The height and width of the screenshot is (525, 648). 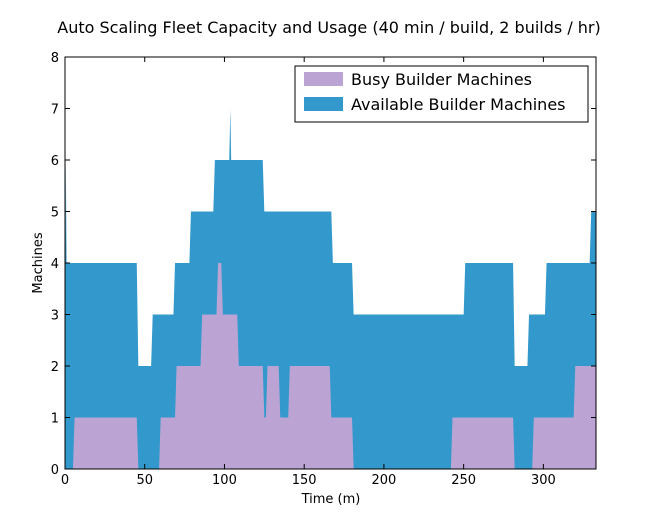 I want to click on x-tick-label: 250, so click(x=463, y=480).